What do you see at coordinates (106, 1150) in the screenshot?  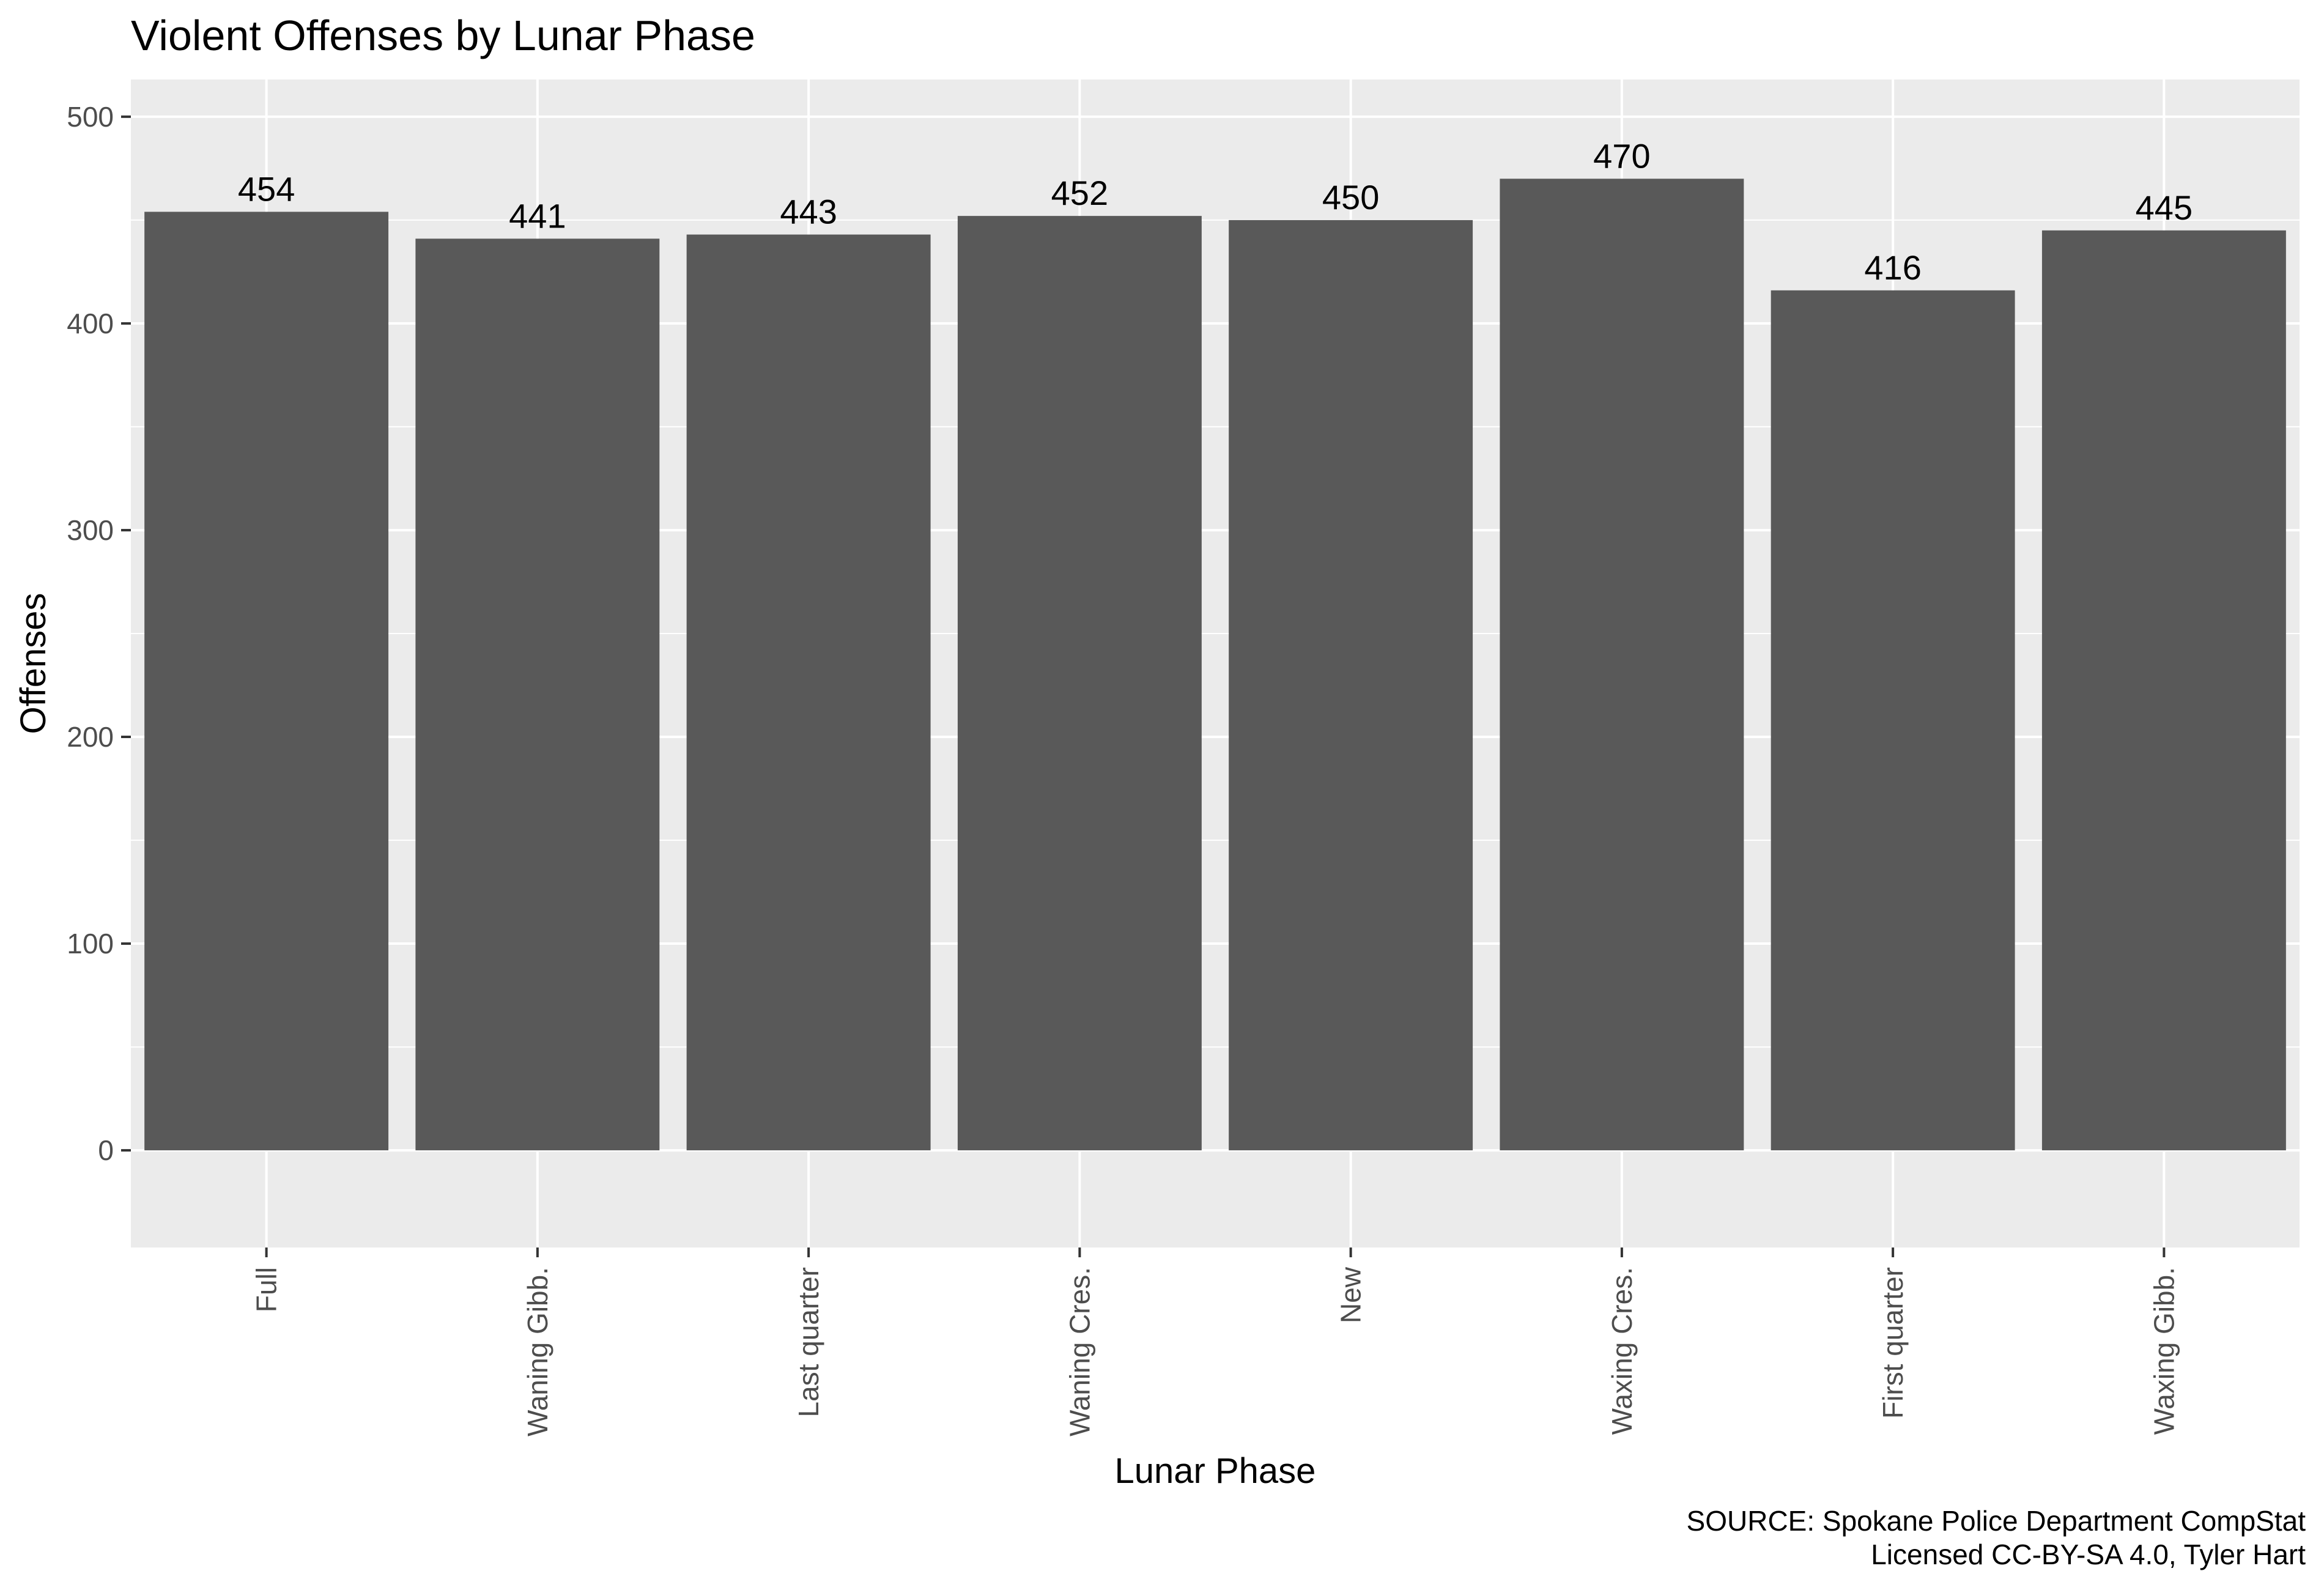 I see `y-tick-label: 0` at bounding box center [106, 1150].